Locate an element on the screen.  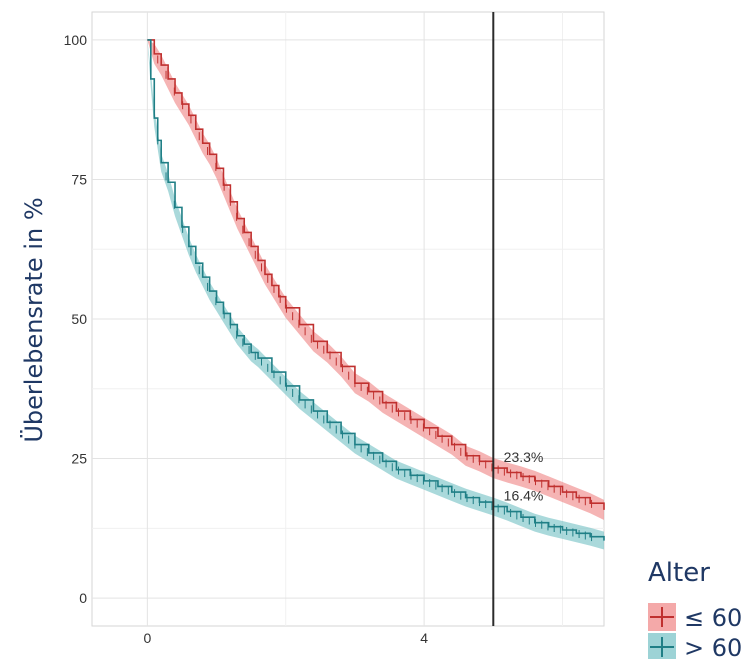
legend-label: ≤ 60 is located at coordinates (713, 618).